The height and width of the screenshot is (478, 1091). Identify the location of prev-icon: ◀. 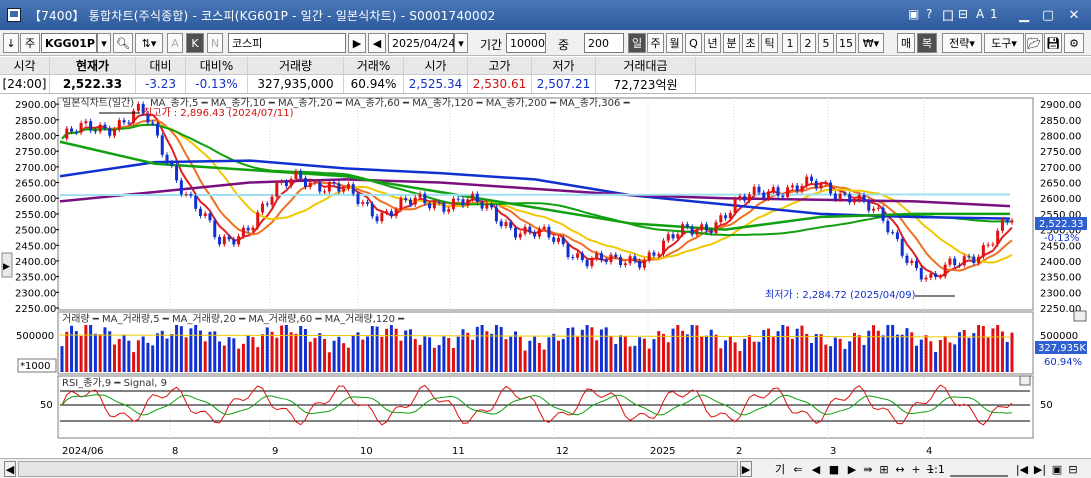
(377, 43).